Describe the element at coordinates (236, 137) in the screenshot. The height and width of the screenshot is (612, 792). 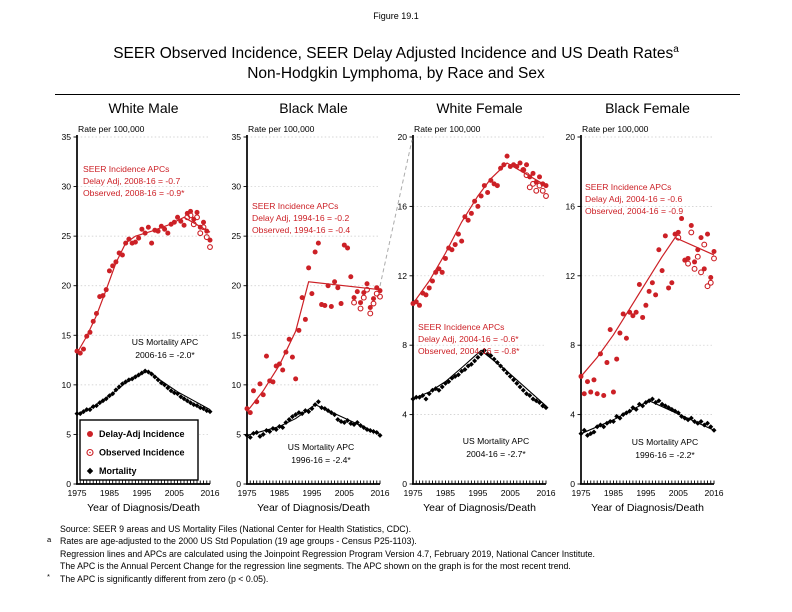
I see `y-tick-label: 35` at that location.